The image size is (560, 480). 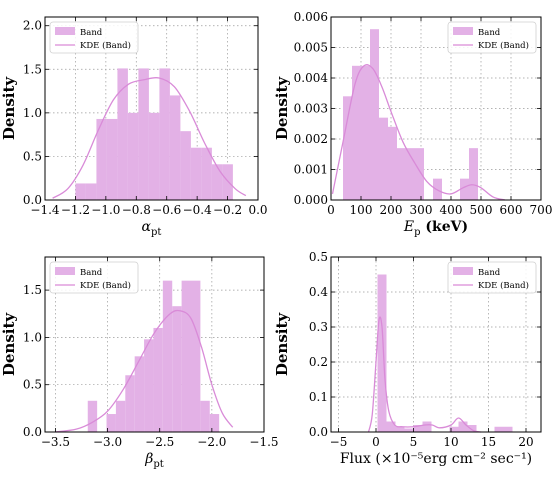 What do you see at coordinates (311, 200) in the screenshot?
I see `y-tick-label: 0.000` at bounding box center [311, 200].